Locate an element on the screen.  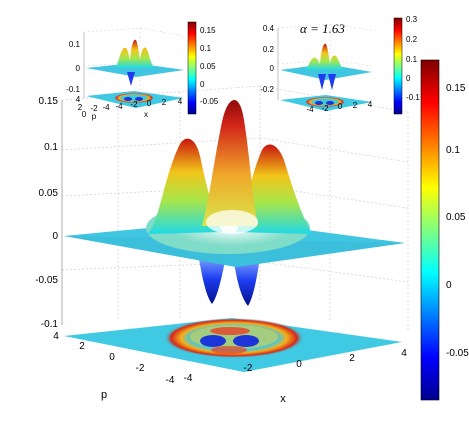
main-x-tick-label: 4 is located at coordinates (404, 353).